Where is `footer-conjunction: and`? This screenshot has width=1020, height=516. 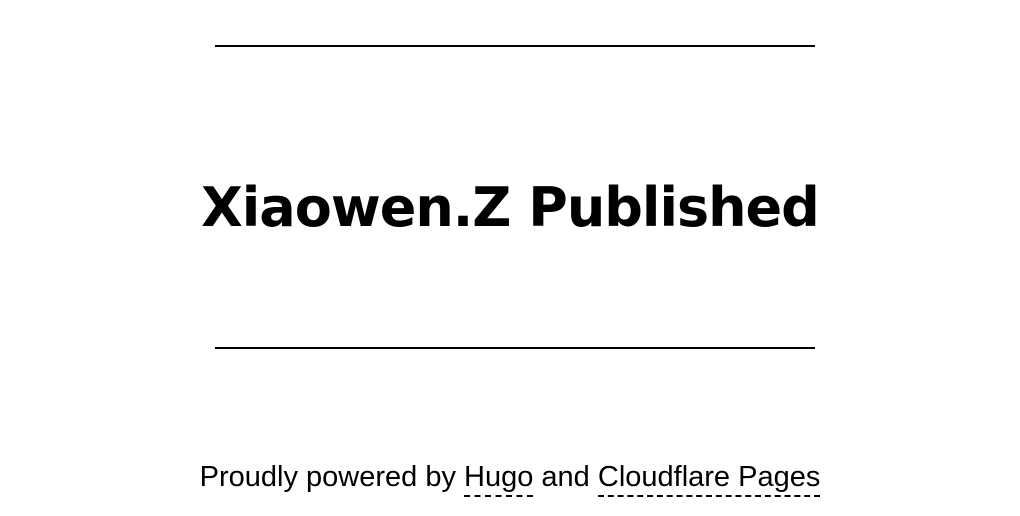 footer-conjunction: and is located at coordinates (565, 477).